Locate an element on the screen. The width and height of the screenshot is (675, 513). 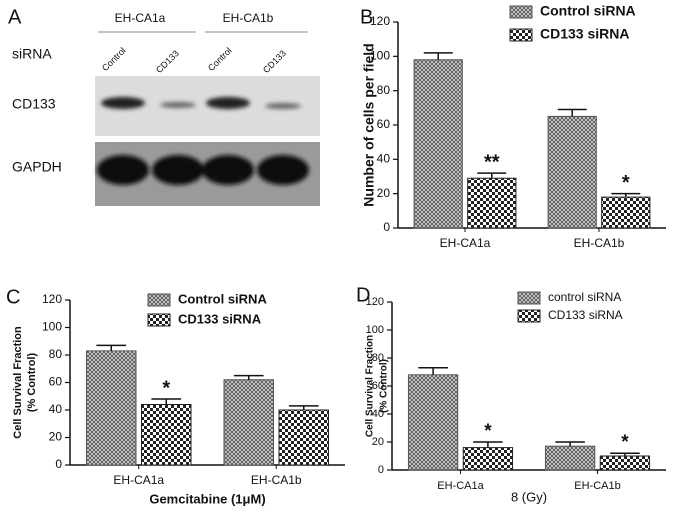
y-axis-title: Number of cells per field is located at coordinates (369, 124).